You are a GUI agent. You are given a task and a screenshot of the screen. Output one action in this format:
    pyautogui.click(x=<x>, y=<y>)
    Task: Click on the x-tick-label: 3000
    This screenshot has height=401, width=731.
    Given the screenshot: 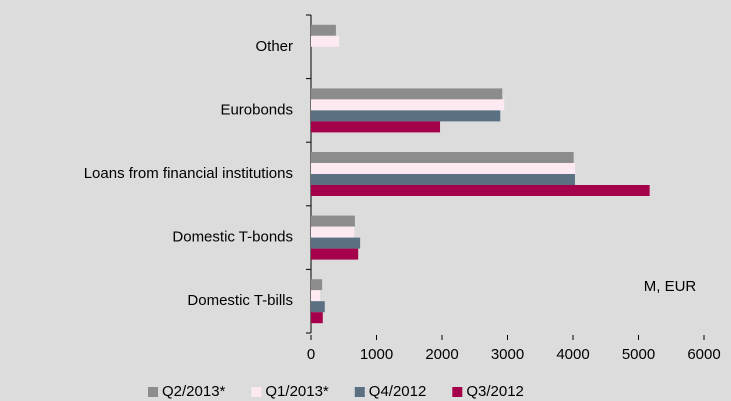 What is the action you would take?
    pyautogui.click(x=507, y=354)
    